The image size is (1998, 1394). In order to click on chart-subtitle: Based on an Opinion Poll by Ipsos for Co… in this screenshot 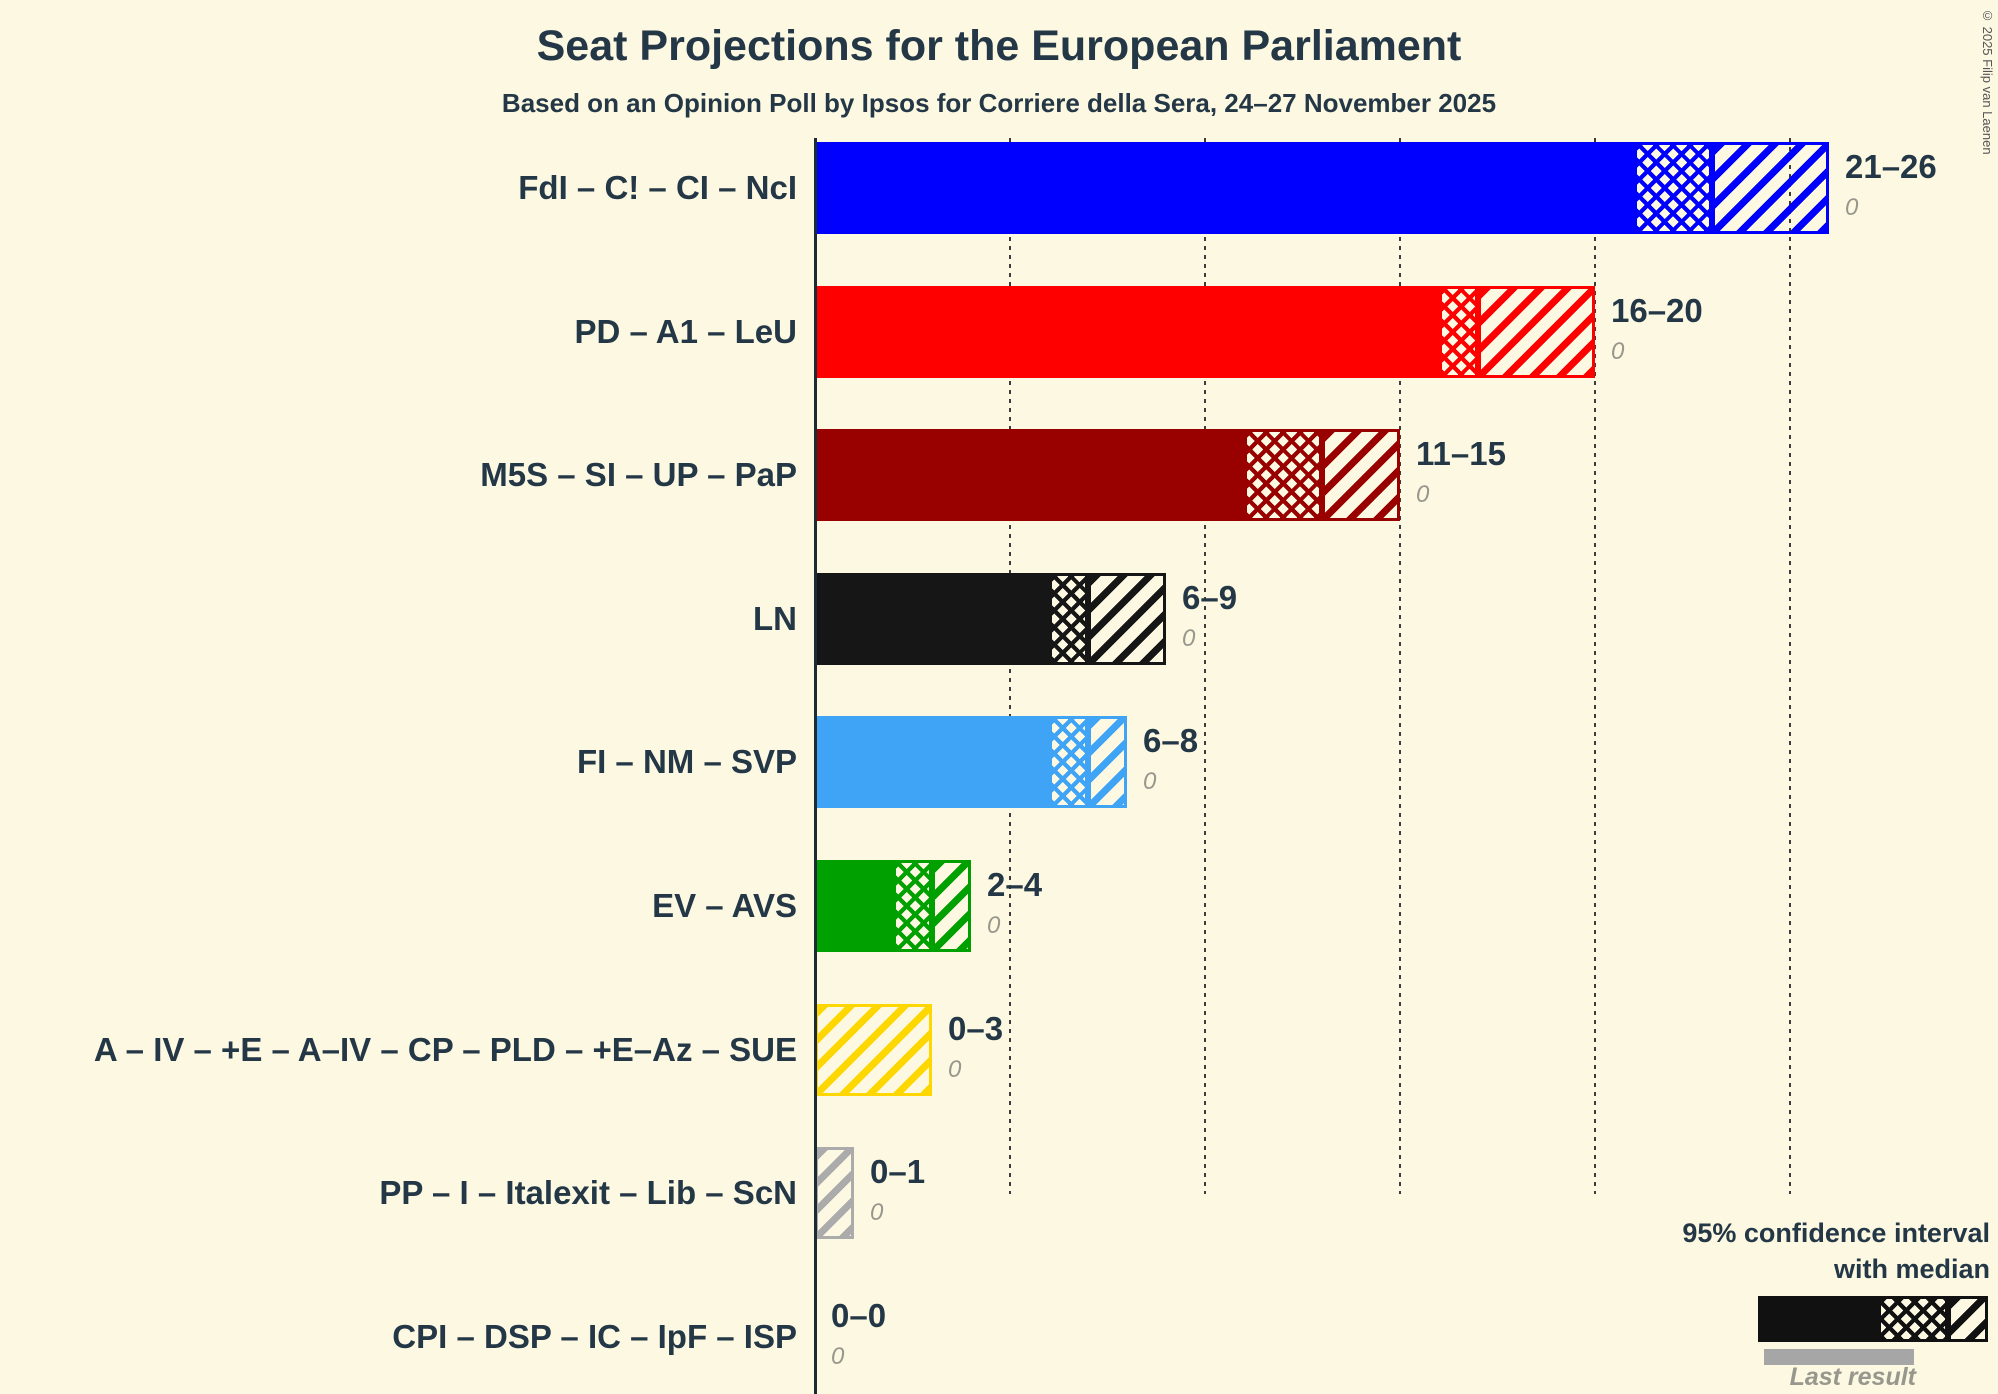, I will do `click(999, 103)`.